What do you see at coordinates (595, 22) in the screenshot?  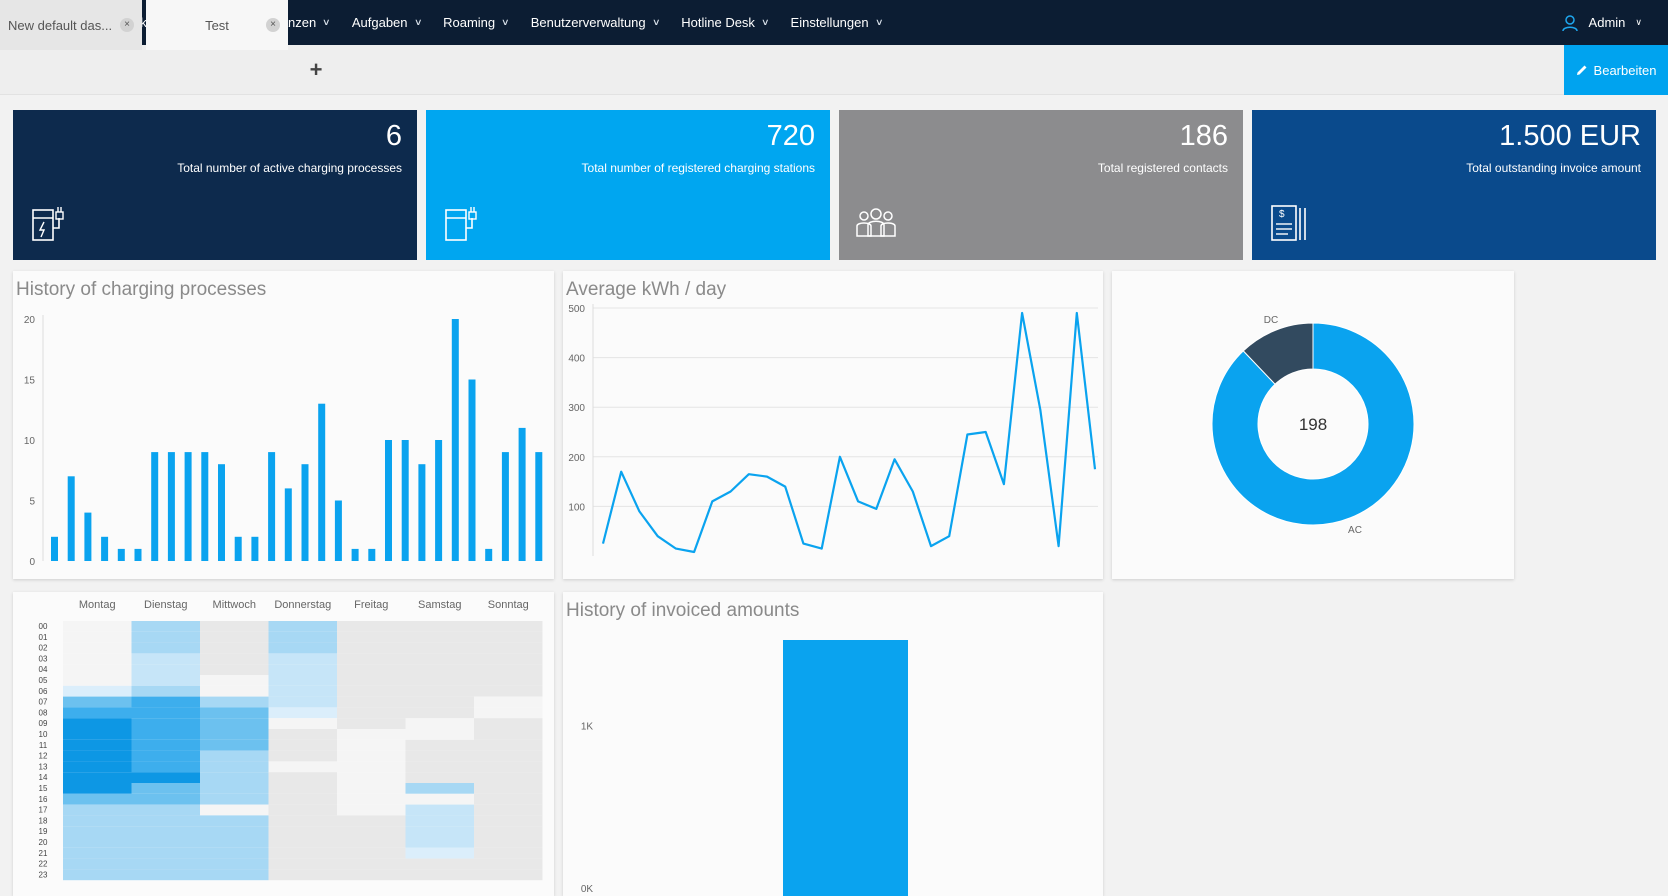 I see `nav-item-benutzerverwaltung: Benutzerverwaltung ∨` at bounding box center [595, 22].